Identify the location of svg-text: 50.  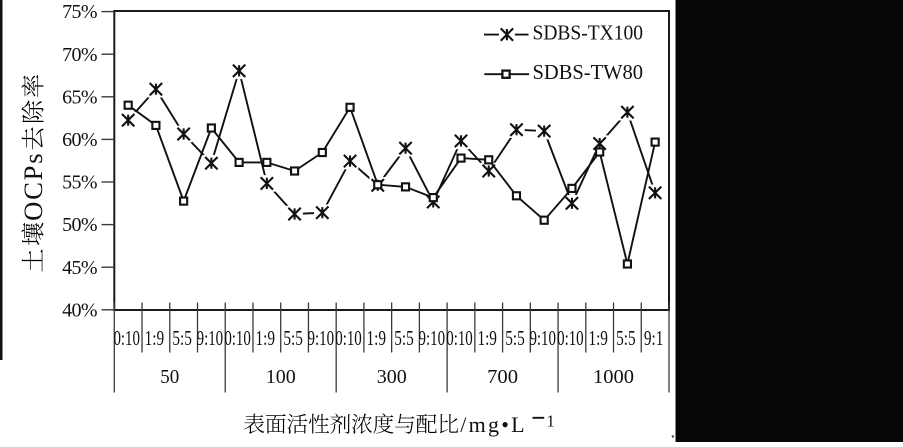
(169, 377).